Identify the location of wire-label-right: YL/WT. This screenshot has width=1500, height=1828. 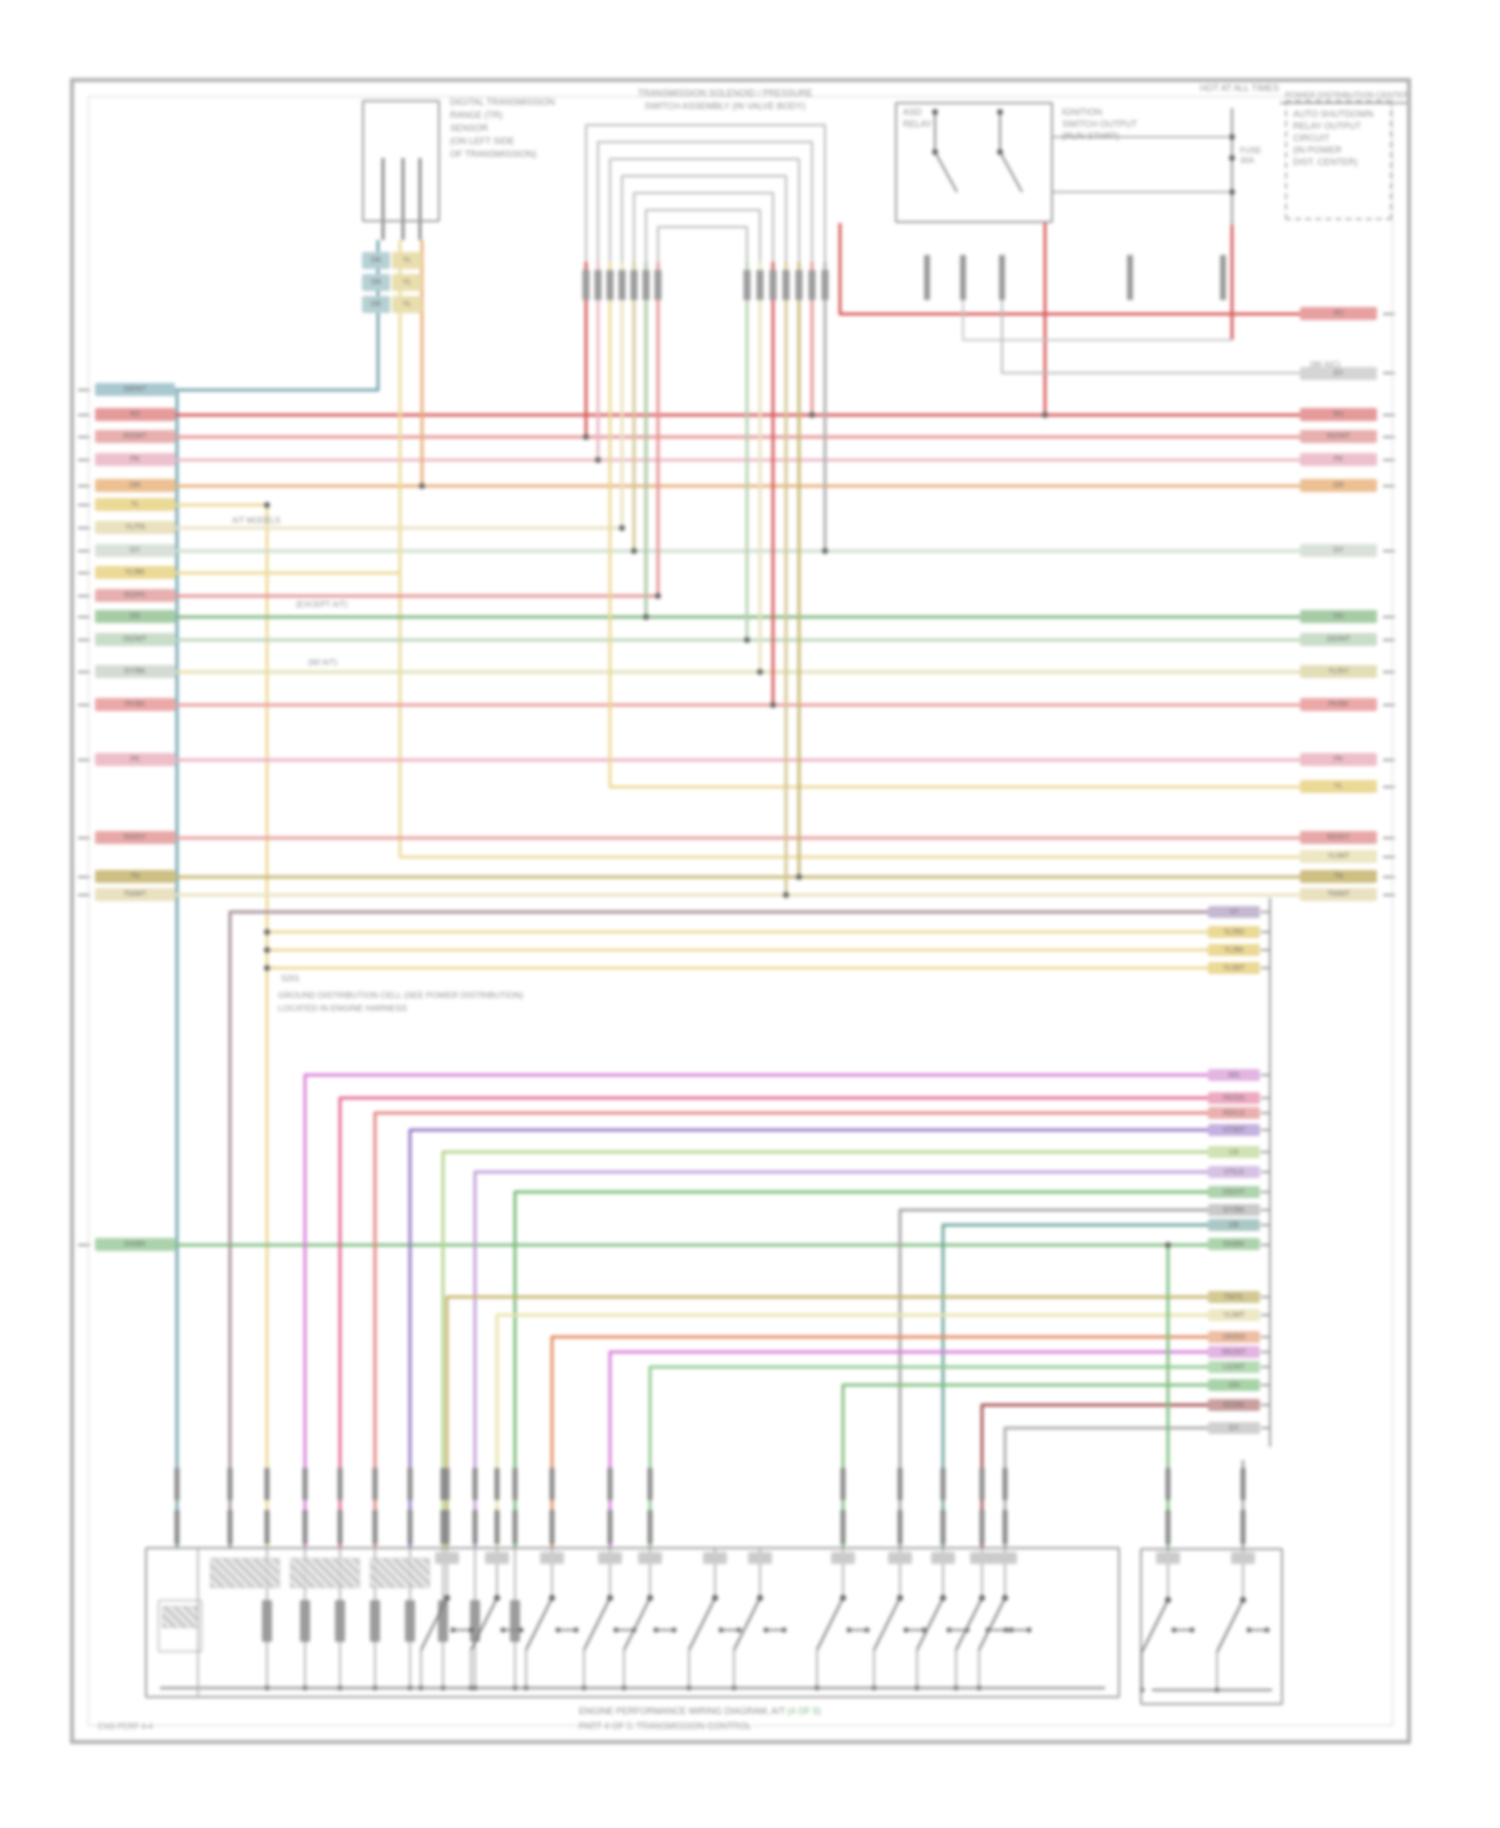
(1338, 856).